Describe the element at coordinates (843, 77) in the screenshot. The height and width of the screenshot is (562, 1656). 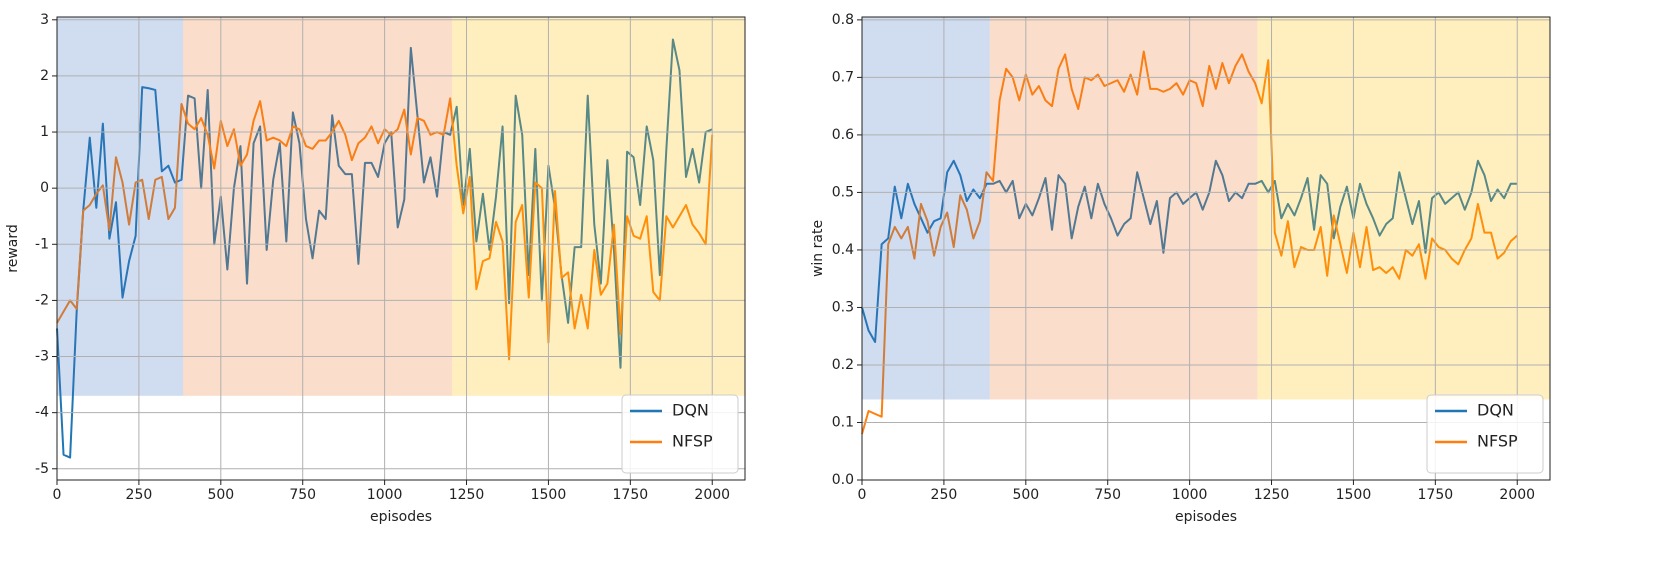
I see `y-tick-label: 0.7` at that location.